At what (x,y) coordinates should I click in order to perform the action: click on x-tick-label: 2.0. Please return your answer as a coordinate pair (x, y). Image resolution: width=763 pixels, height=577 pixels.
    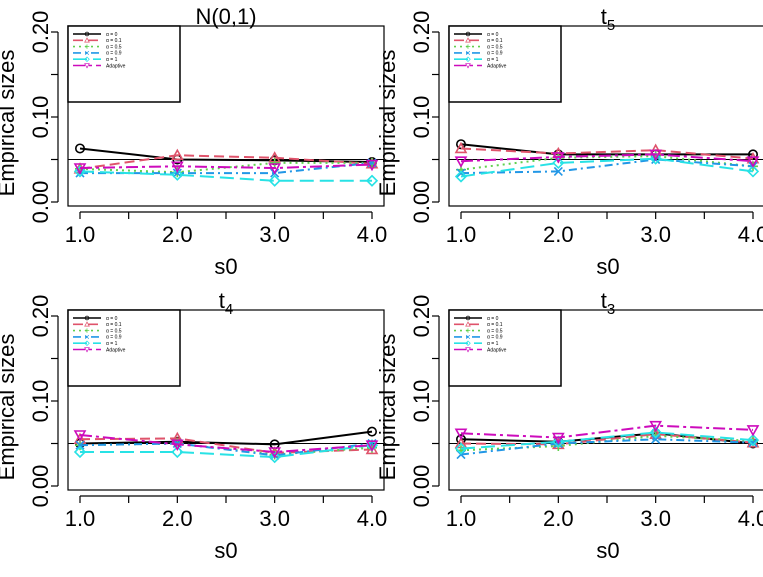
    Looking at the image, I should click on (177, 518).